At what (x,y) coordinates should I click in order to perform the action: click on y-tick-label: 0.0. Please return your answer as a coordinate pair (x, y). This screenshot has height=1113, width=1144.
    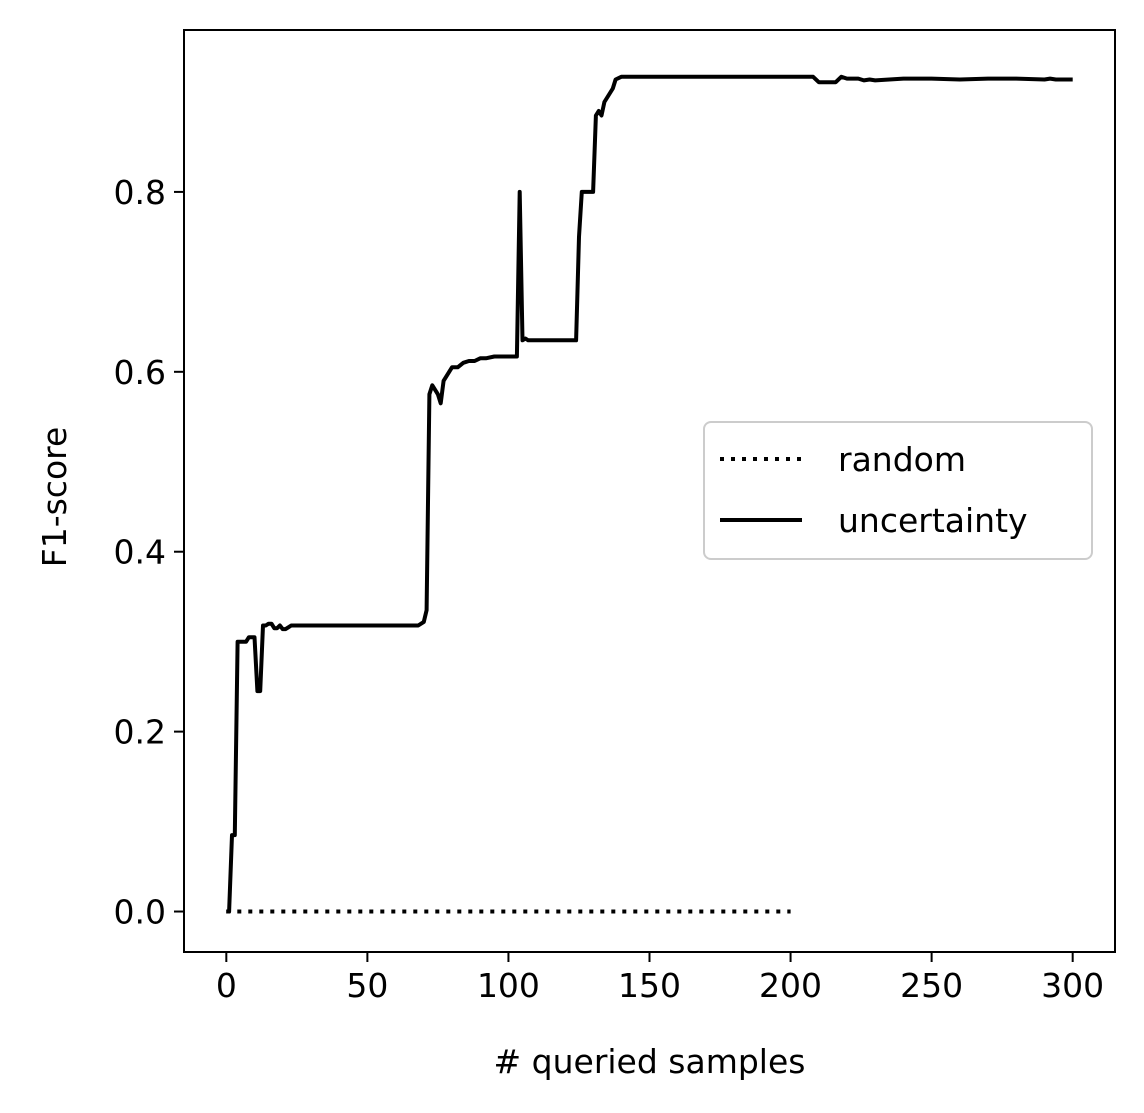
    Looking at the image, I should click on (140, 912).